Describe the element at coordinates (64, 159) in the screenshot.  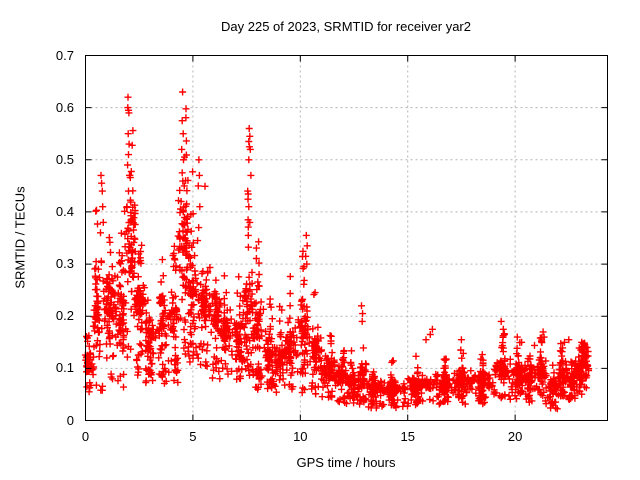
I see `y-tick-label: 0.5` at that location.